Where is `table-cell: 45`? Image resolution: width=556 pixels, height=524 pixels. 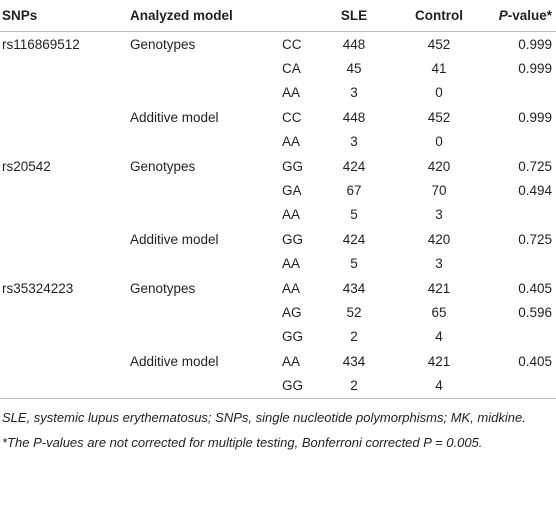
table-cell: 45 is located at coordinates (354, 69).